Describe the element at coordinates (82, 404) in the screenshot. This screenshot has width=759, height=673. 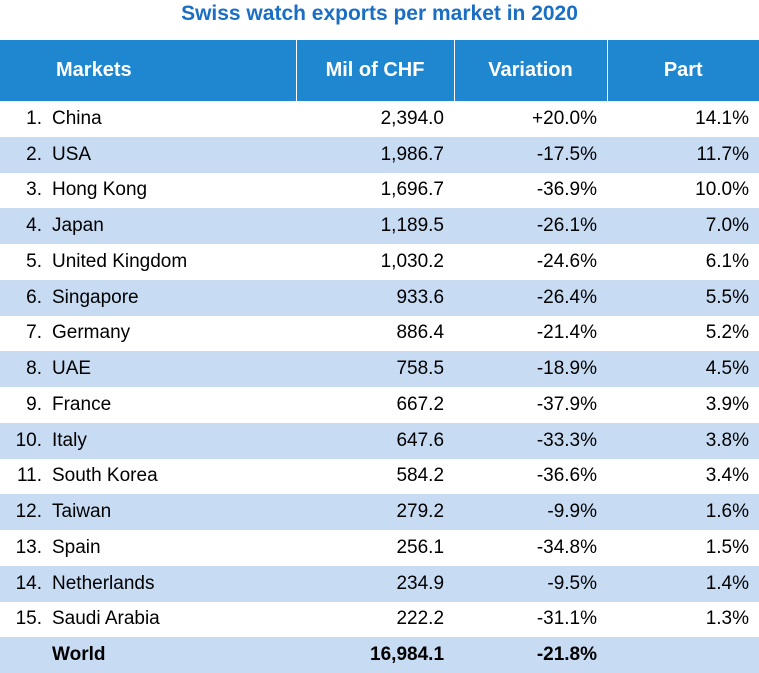
I see `market-cell: France` at that location.